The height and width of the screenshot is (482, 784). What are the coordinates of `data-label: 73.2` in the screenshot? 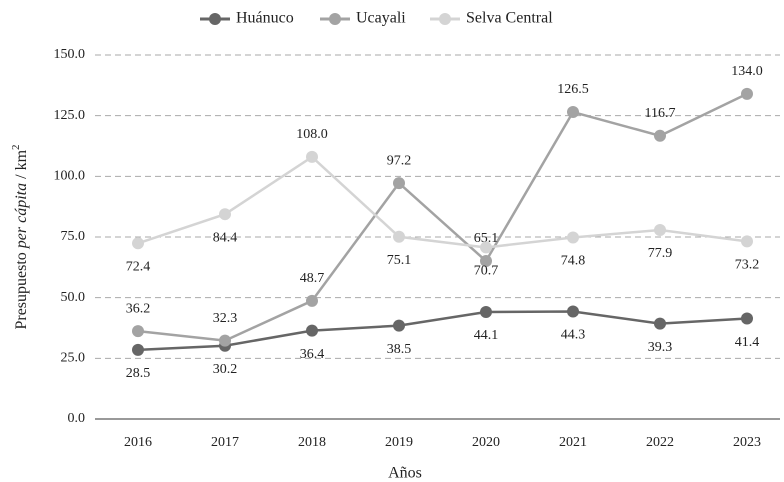 It's located at (747, 265).